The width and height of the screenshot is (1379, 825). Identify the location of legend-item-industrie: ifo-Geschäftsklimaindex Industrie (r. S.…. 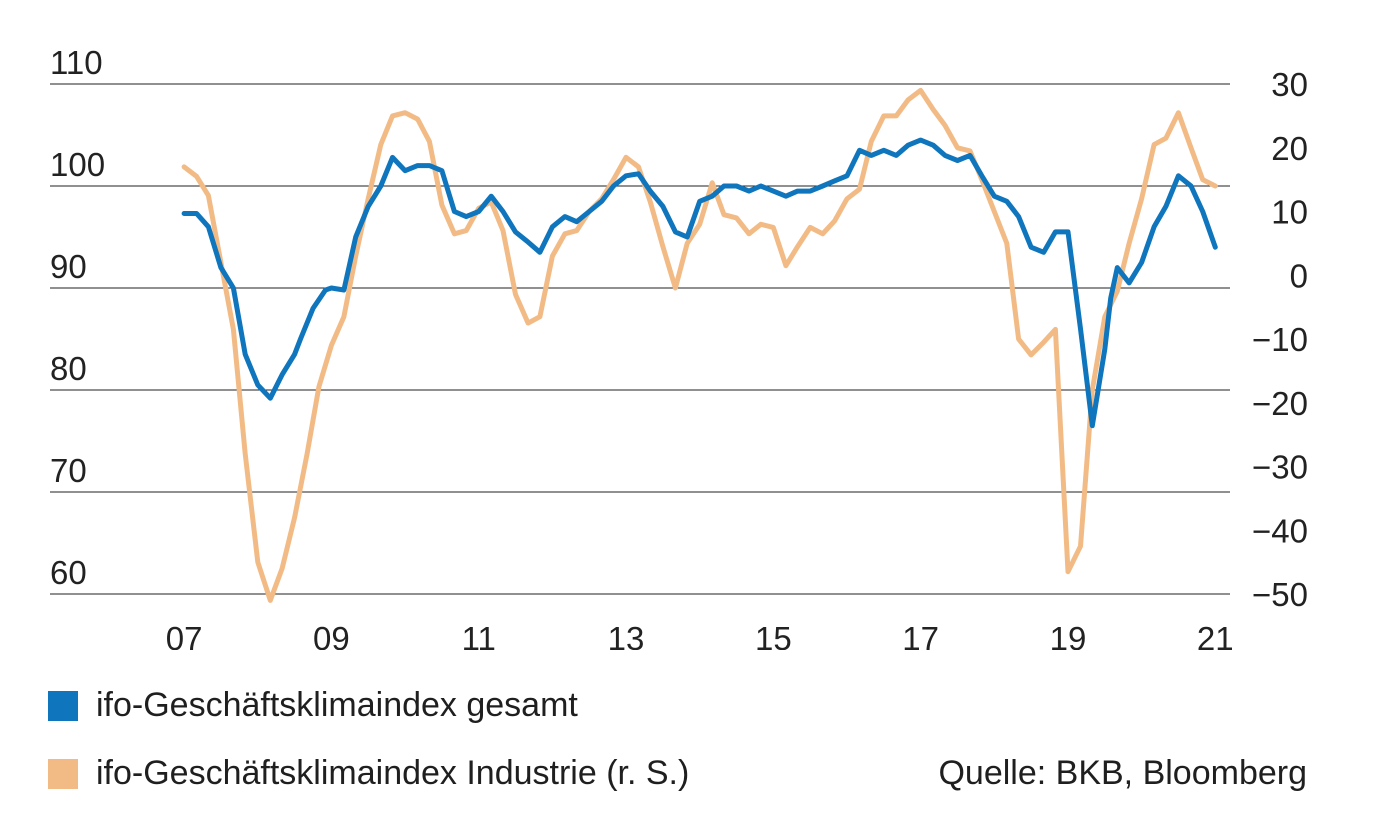
(368, 773).